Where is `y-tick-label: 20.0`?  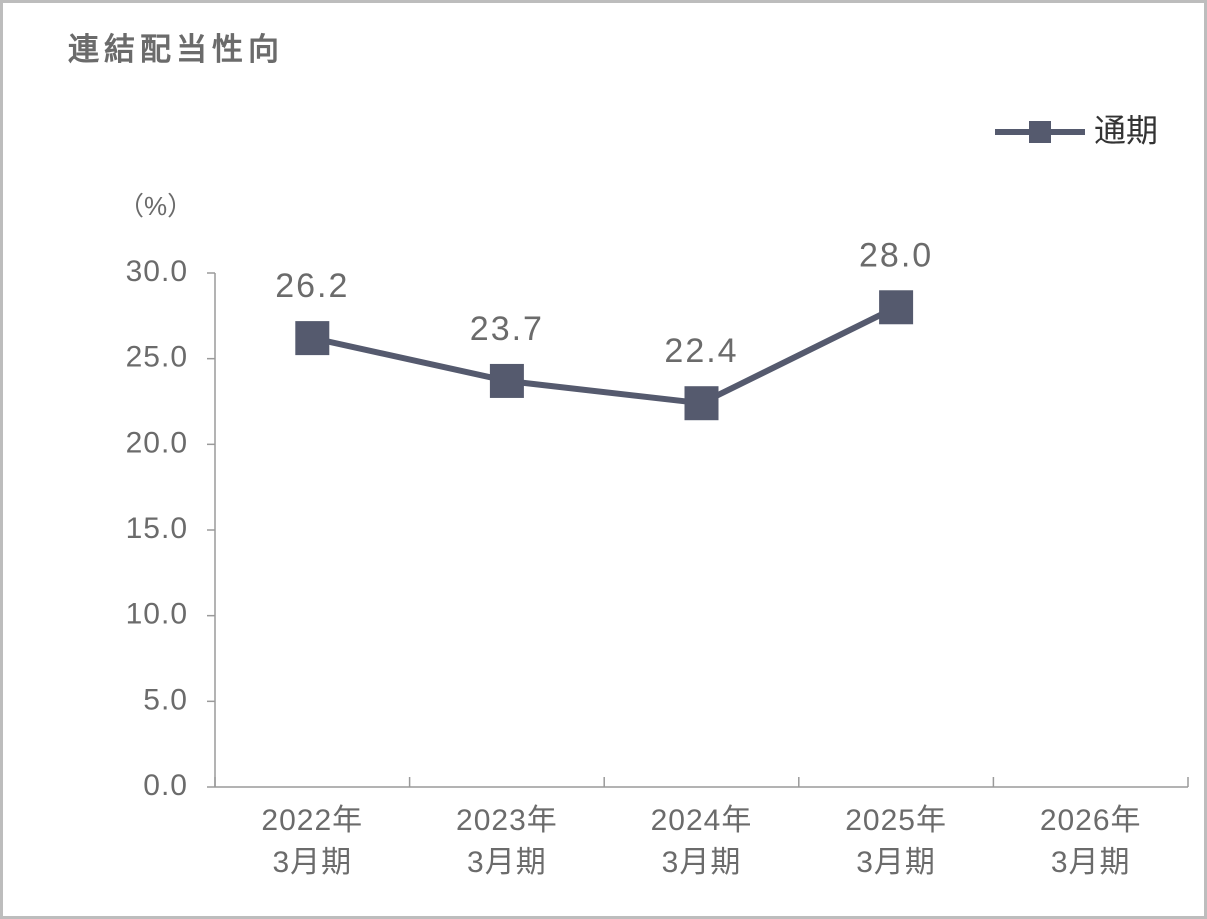 y-tick-label: 20.0 is located at coordinates (157, 442).